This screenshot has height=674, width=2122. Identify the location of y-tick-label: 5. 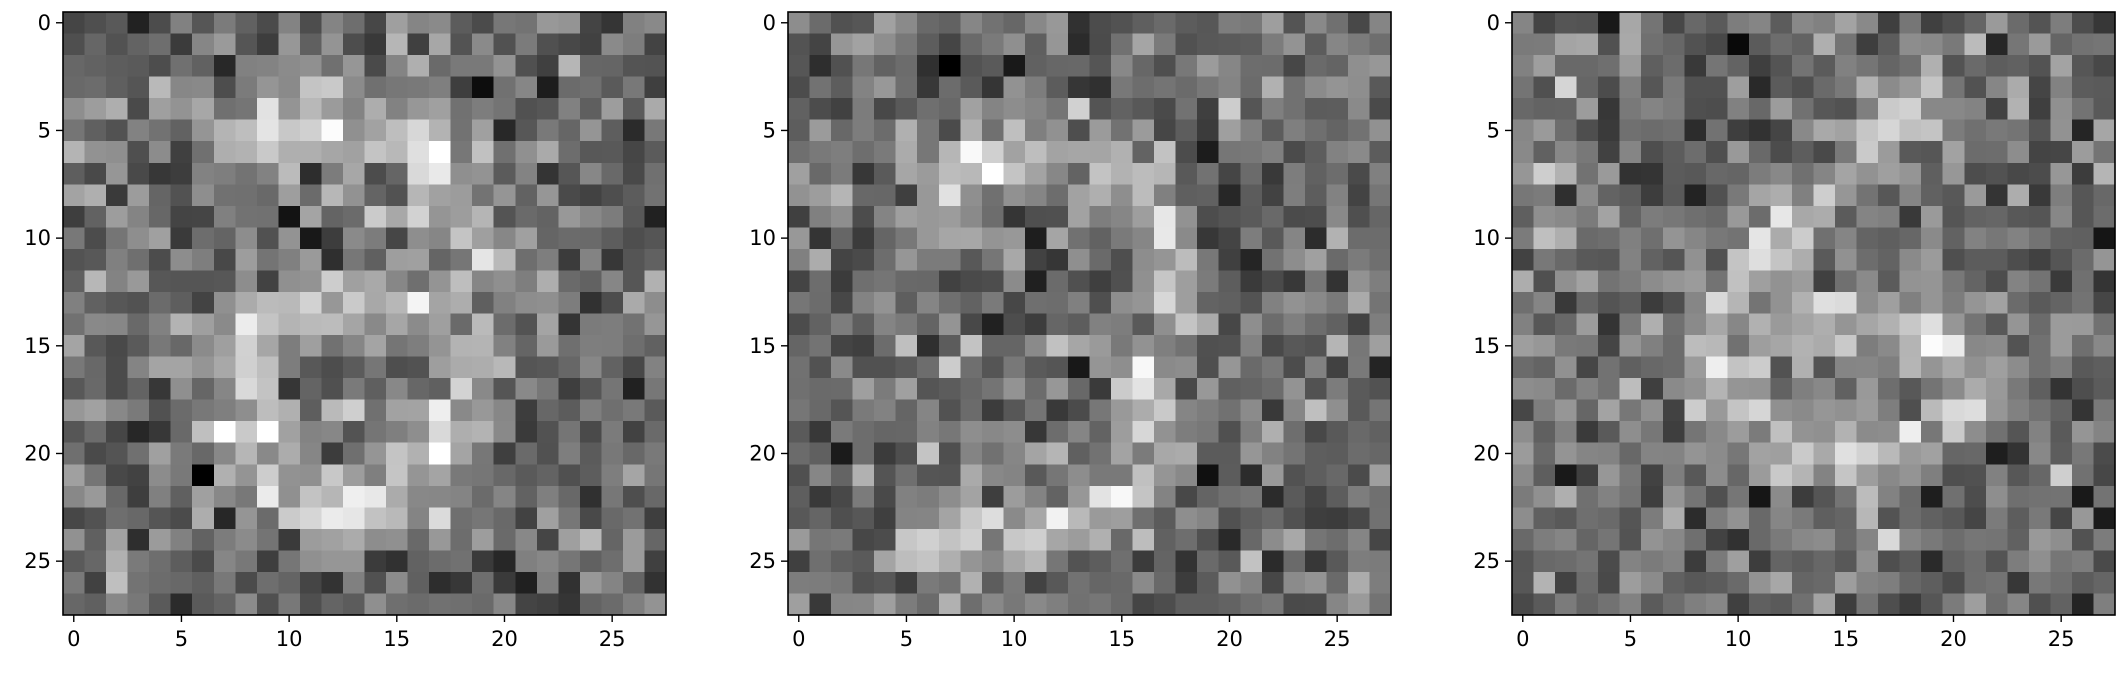
(769, 130).